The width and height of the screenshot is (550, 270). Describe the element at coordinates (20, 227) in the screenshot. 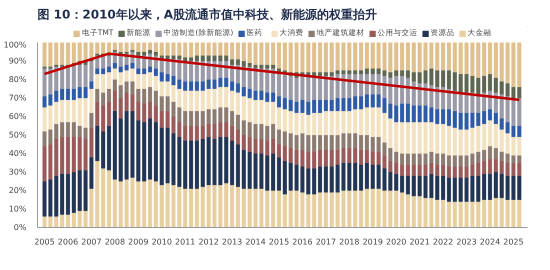

I see `y-tick-label: 0%` at that location.